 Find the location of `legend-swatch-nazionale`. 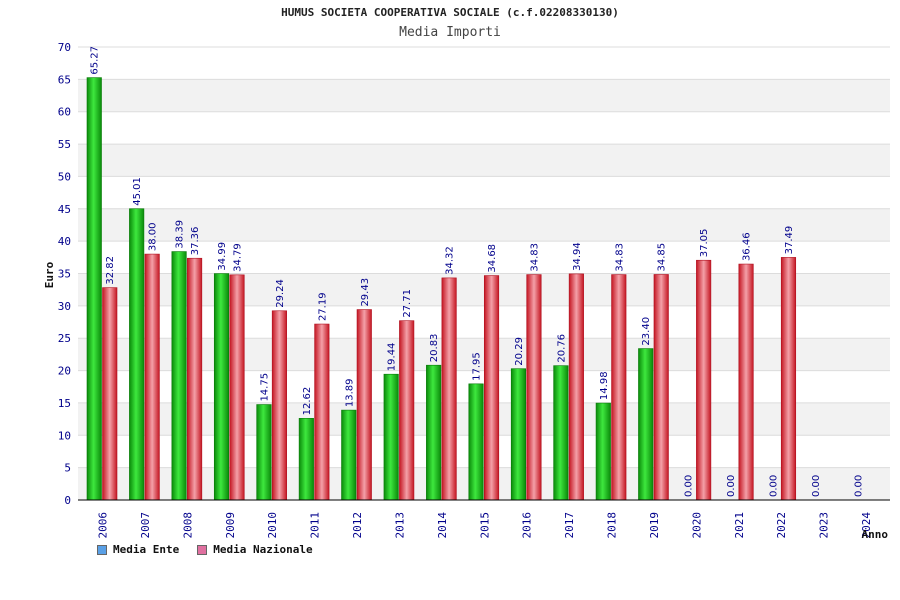

legend-swatch-nazionale is located at coordinates (202, 549).